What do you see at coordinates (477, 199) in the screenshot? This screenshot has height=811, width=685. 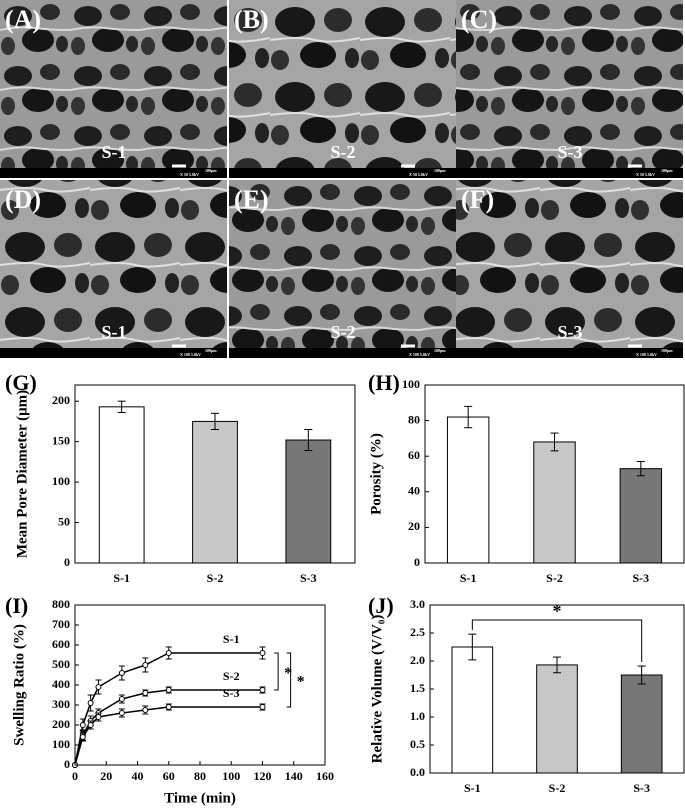 I see `panel-label: (F)` at bounding box center [477, 199].